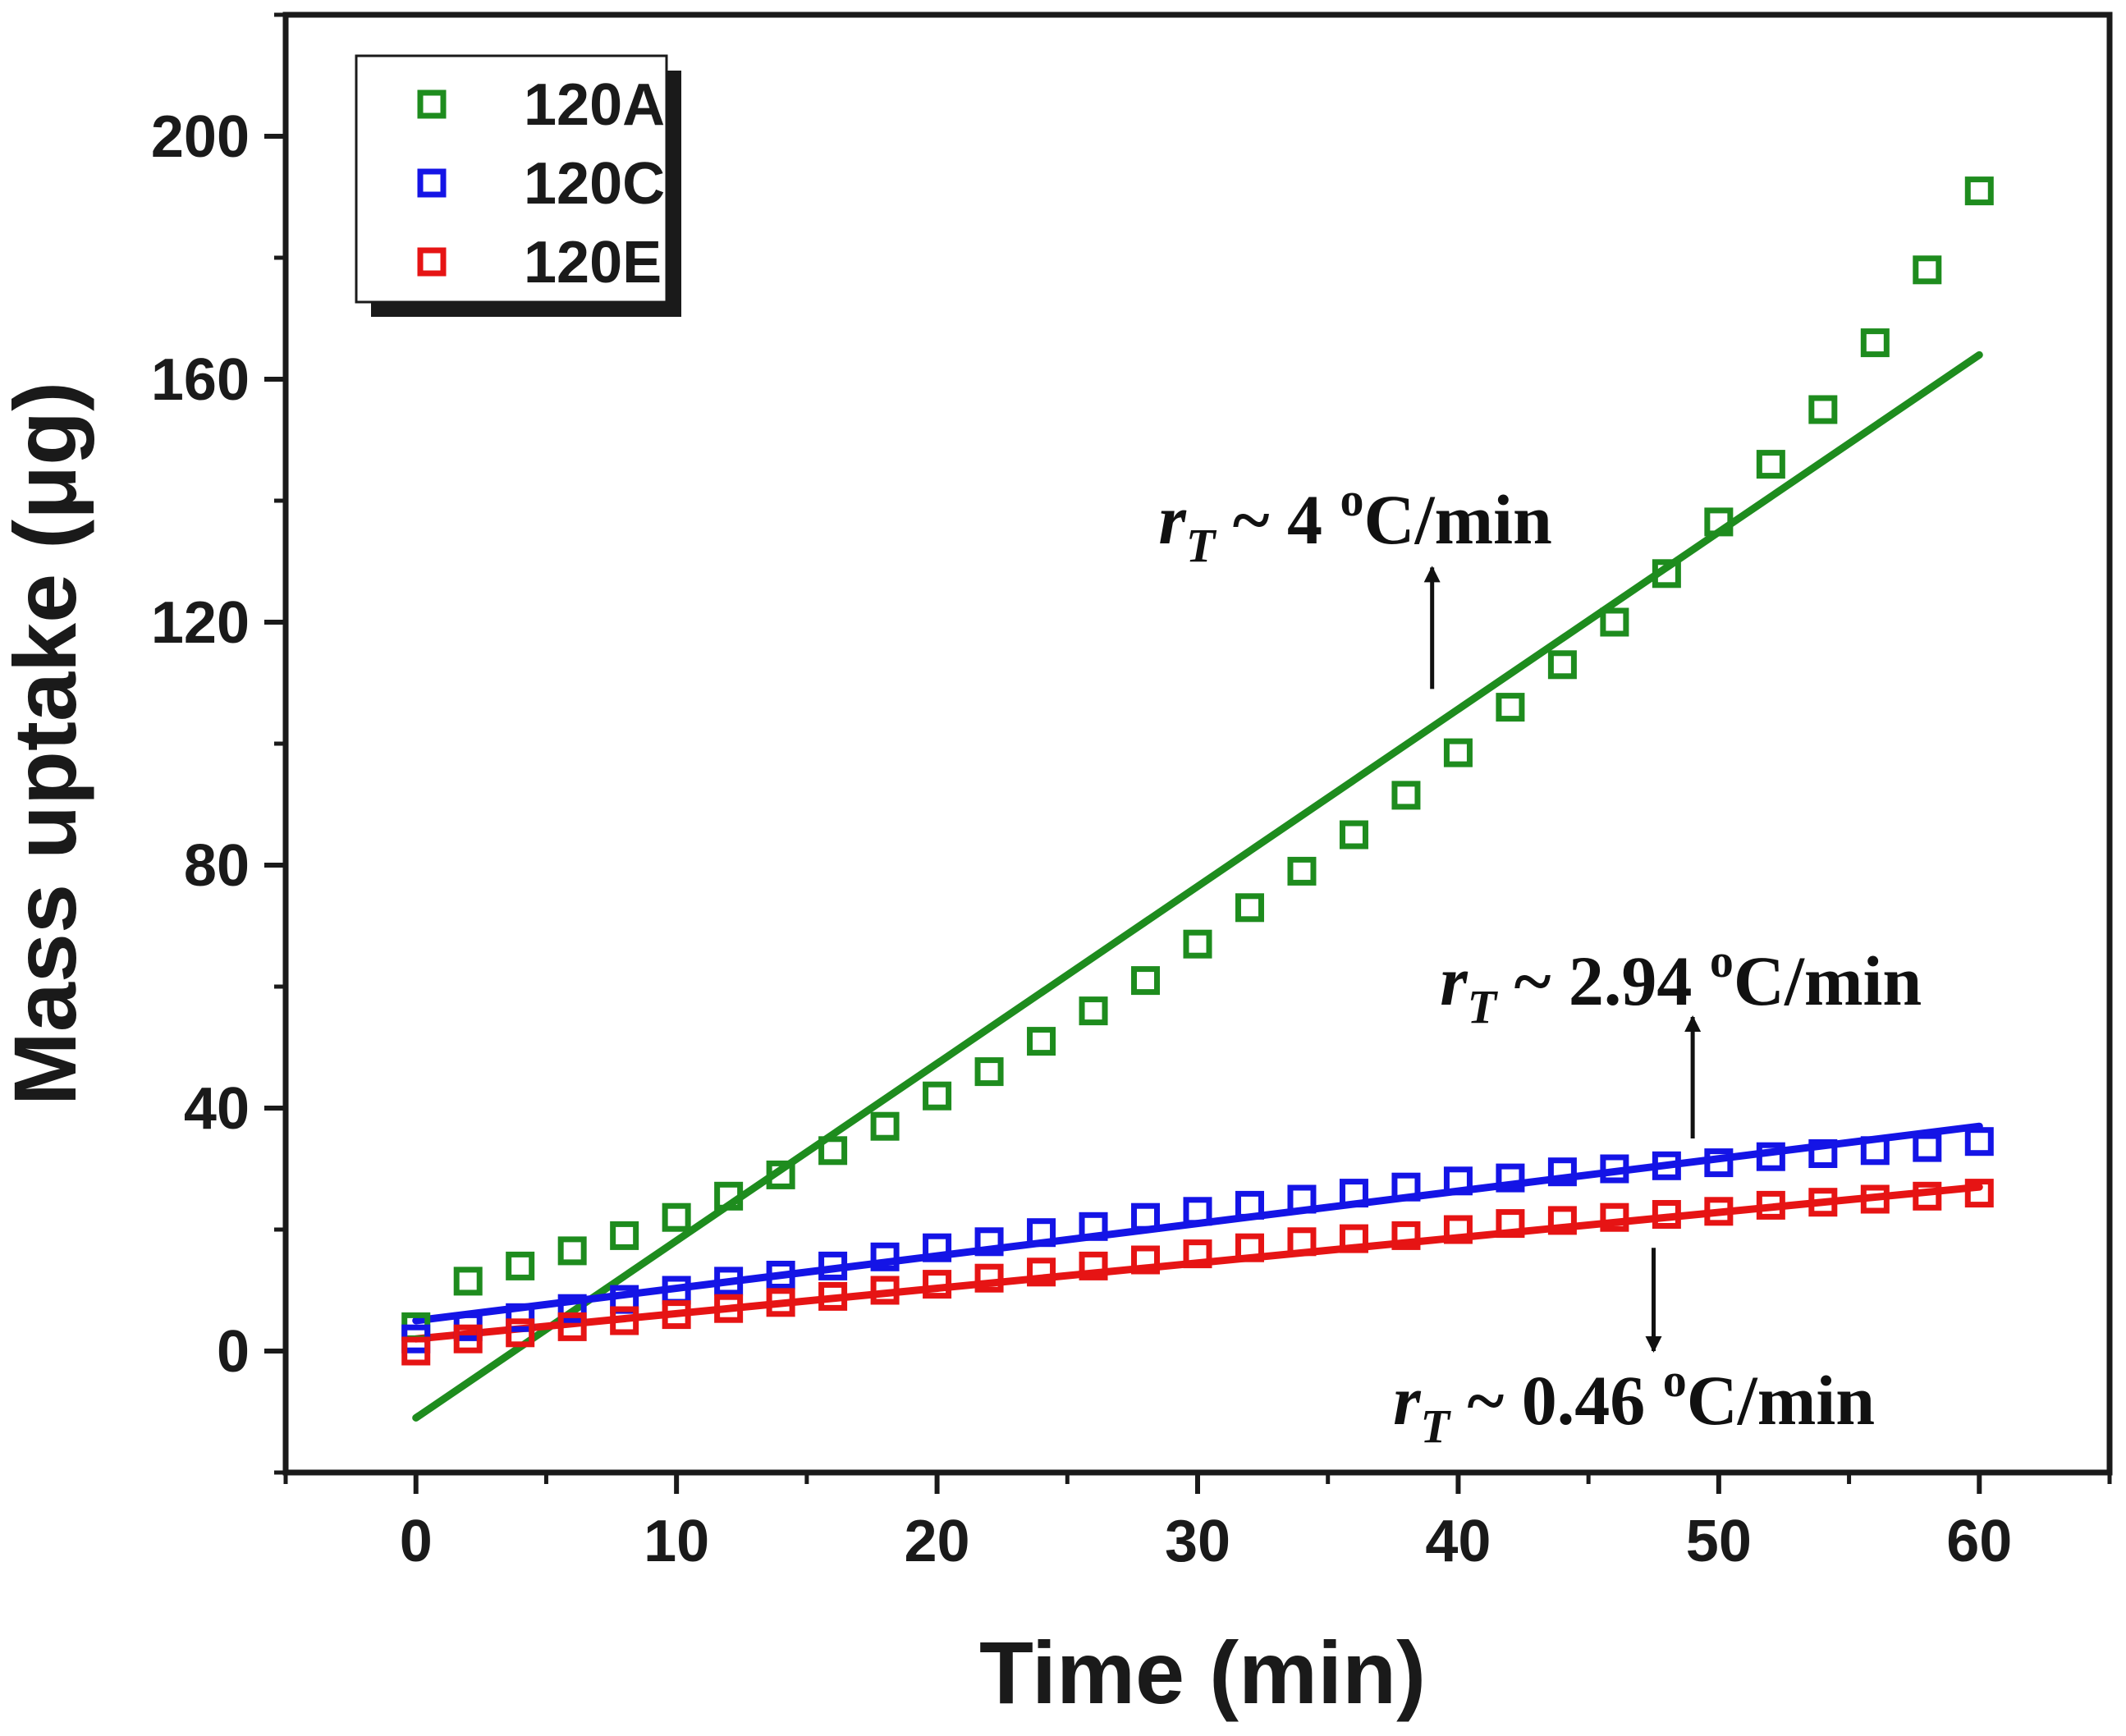 The width and height of the screenshot is (2126, 1736). I want to click on y-tick-label: 0, so click(233, 1352).